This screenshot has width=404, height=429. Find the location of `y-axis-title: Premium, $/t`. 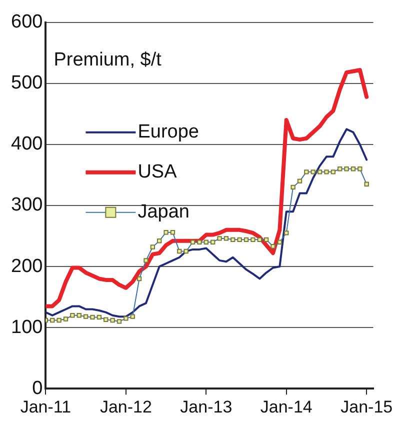

y-axis-title: Premium, $/t is located at coordinates (108, 60).